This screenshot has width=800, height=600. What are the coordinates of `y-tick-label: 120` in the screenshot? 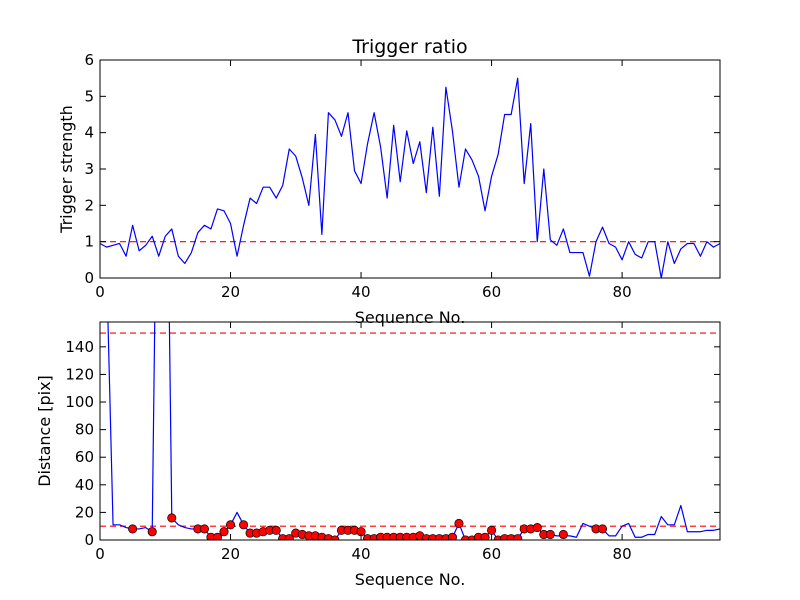 It's located at (79, 374).